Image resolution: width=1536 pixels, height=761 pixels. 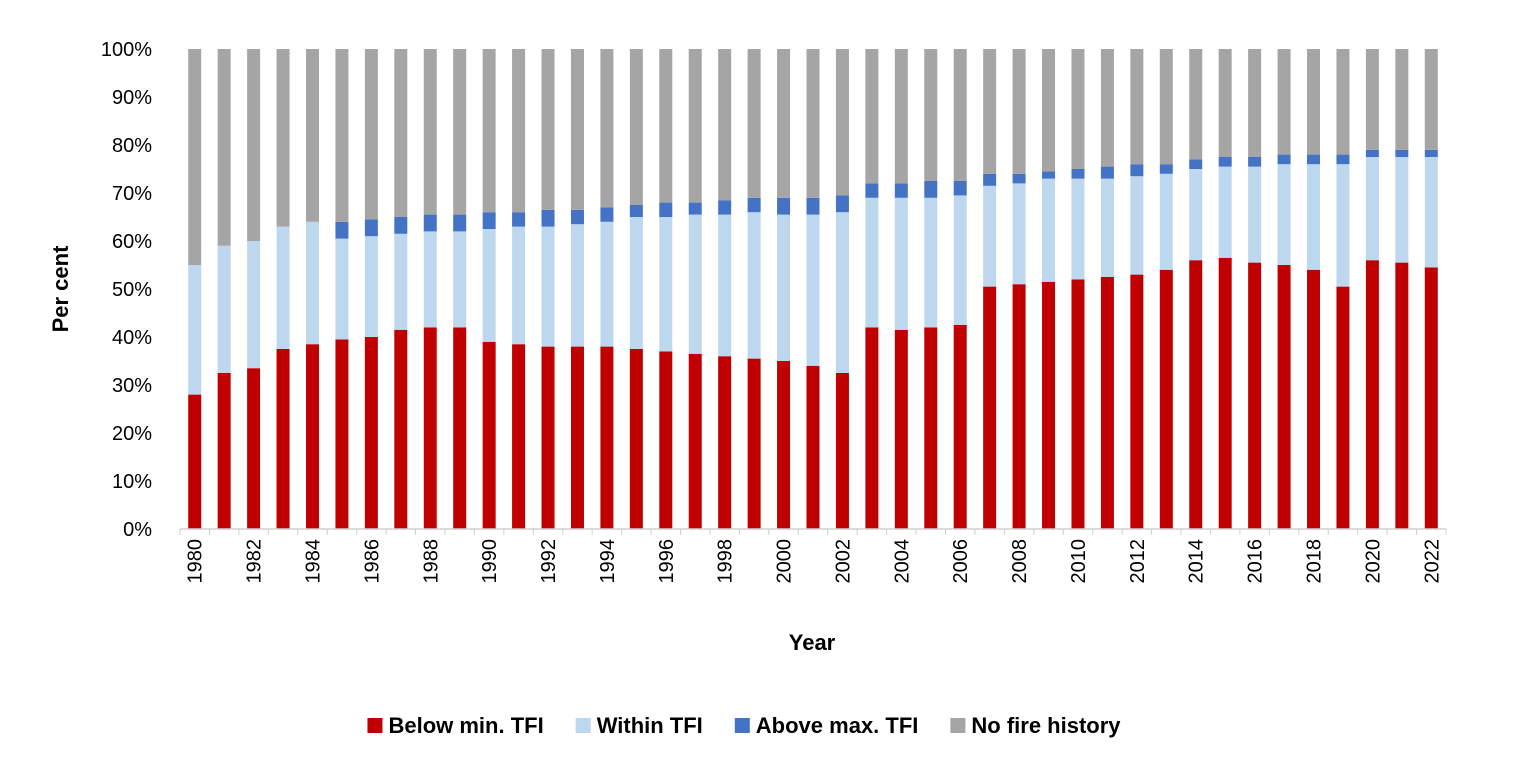 What do you see at coordinates (1284, 159) in the screenshot?
I see `bar-segment-2017-s2` at bounding box center [1284, 159].